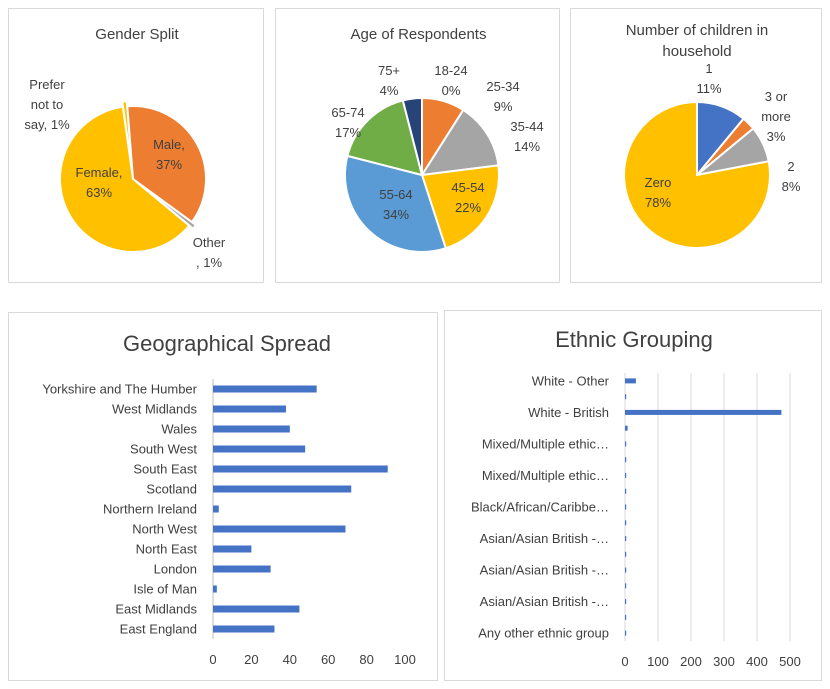 Image resolution: width=830 pixels, height=689 pixels. What do you see at coordinates (634, 339) in the screenshot?
I see `chart-title: Ethnic Grouping` at bounding box center [634, 339].